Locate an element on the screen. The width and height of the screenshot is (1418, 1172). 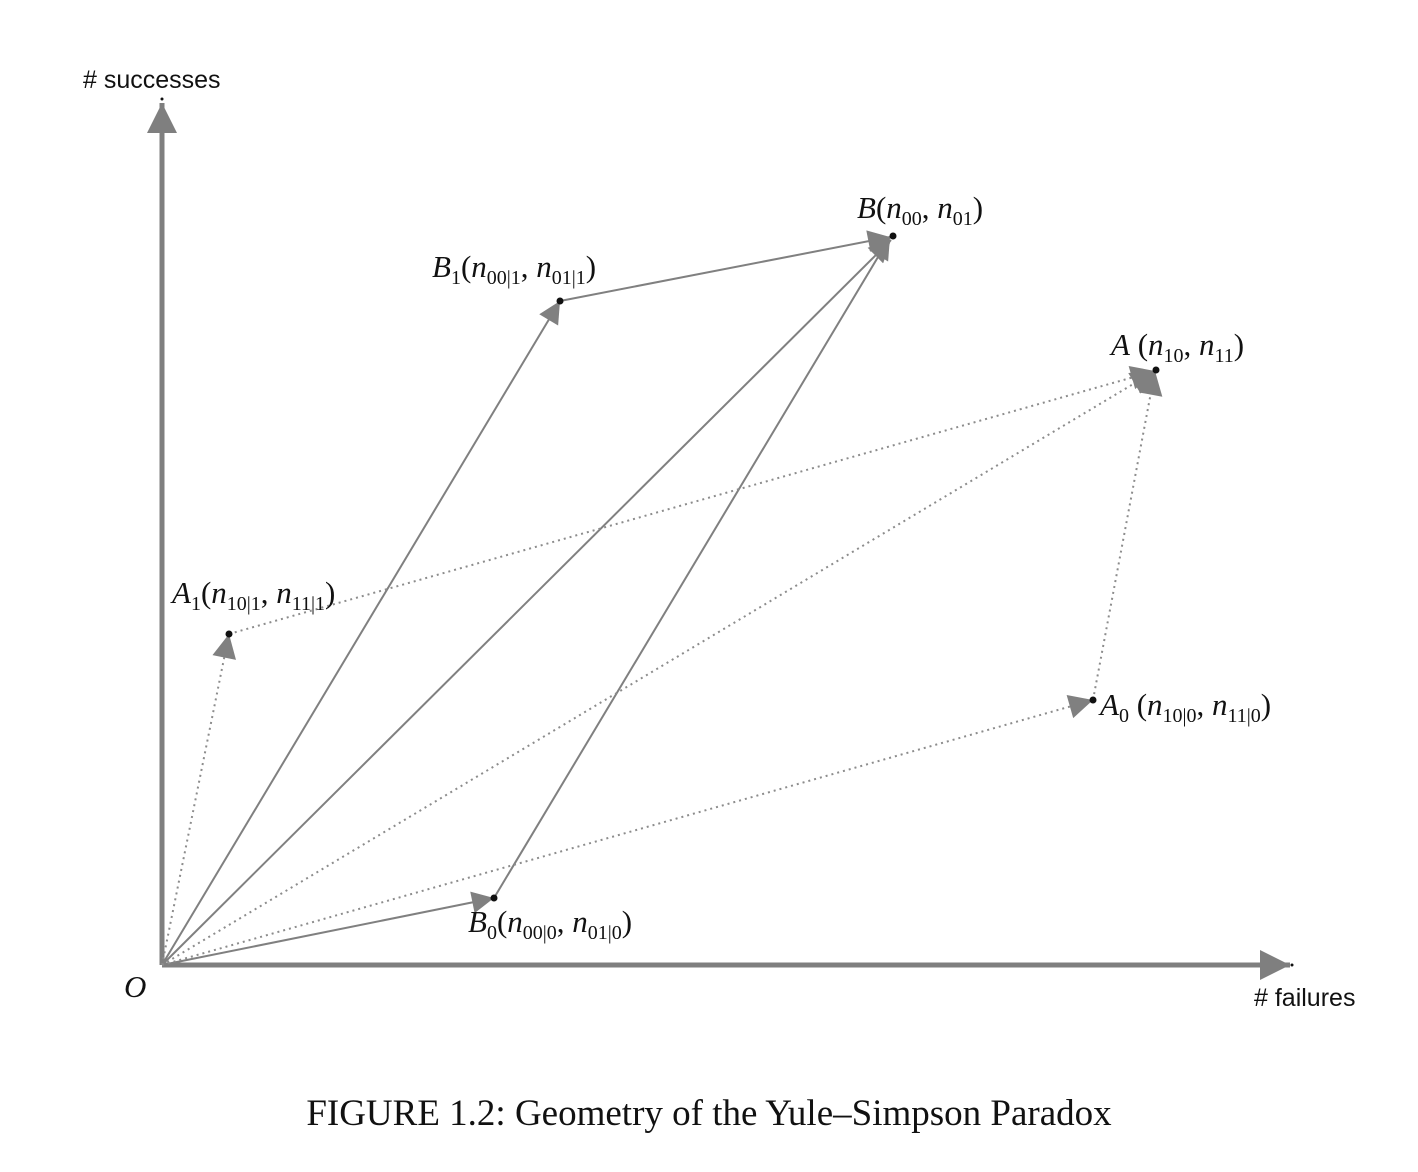
vector-b1-b is located at coordinates (725, 266).